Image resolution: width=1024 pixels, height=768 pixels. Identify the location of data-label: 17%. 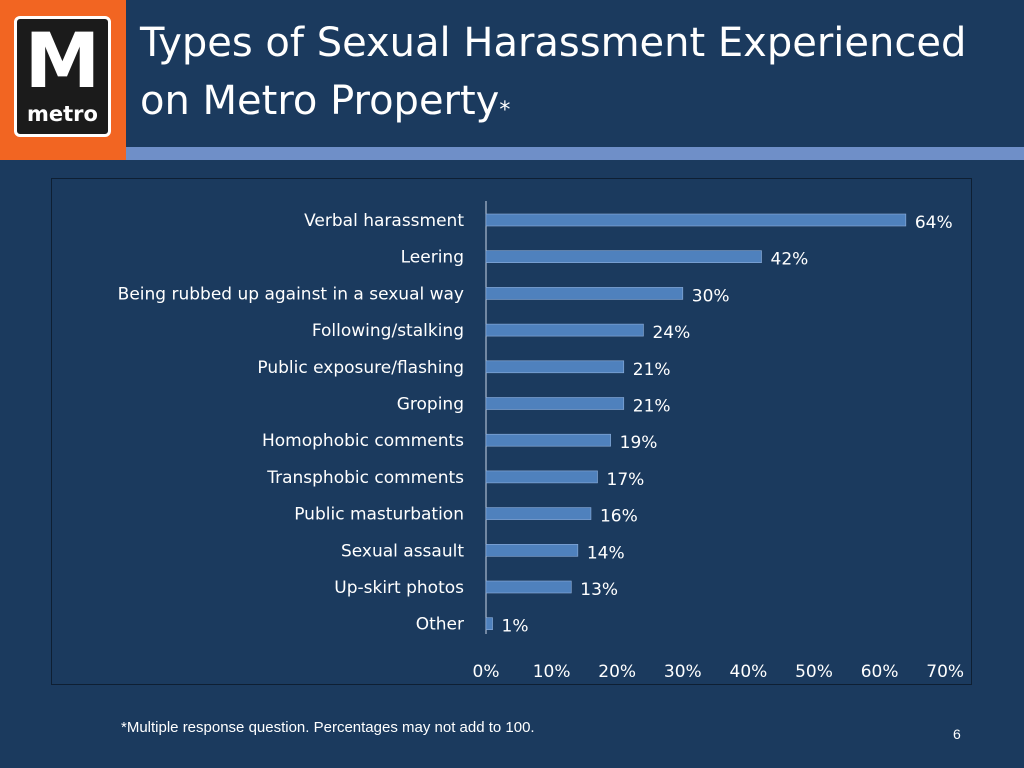
(626, 480).